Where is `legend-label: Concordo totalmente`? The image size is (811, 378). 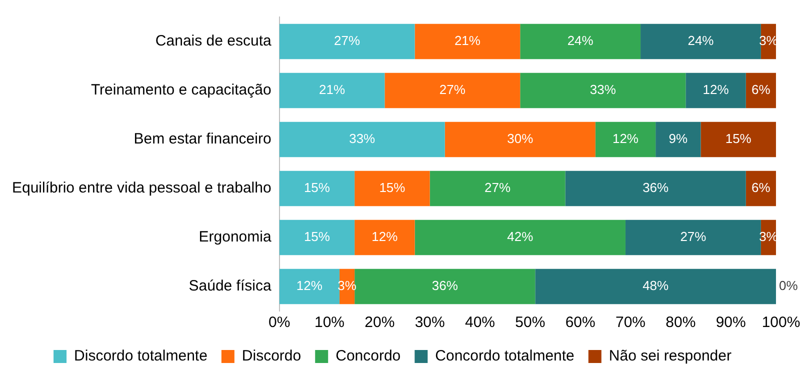 legend-label: Concordo totalmente is located at coordinates (504, 356).